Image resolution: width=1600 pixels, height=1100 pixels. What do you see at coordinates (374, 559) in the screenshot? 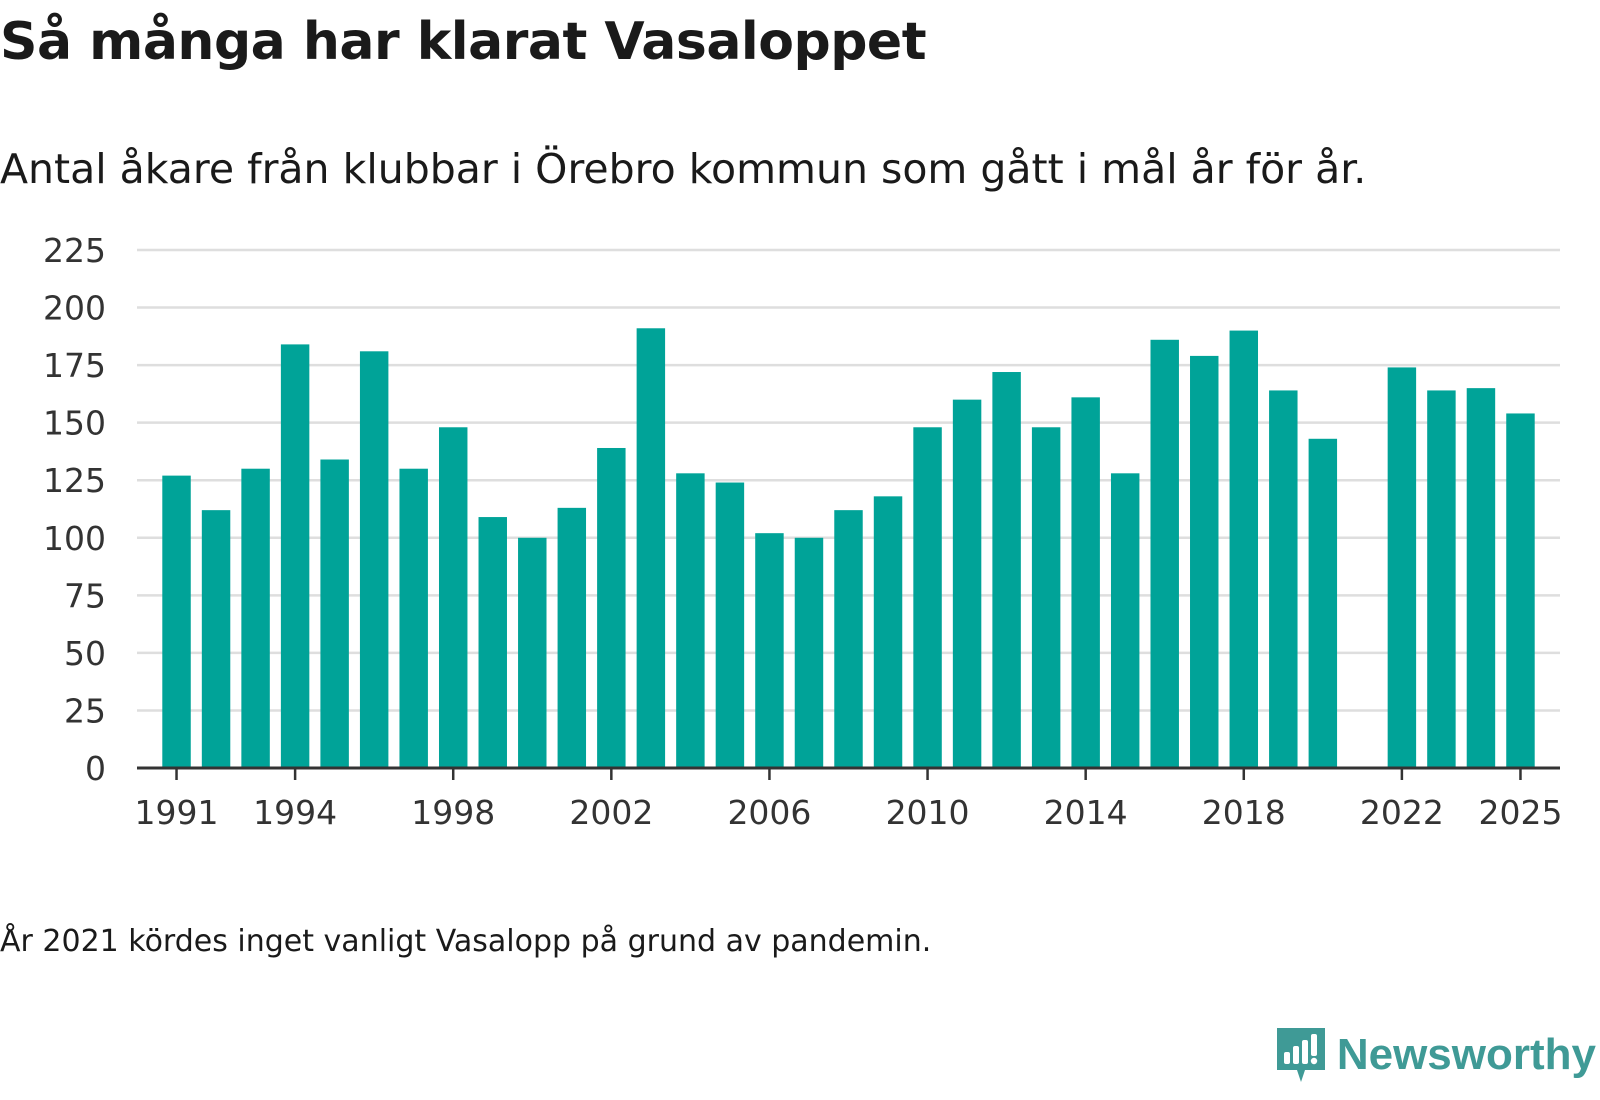
I see `bar-1996` at bounding box center [374, 559].